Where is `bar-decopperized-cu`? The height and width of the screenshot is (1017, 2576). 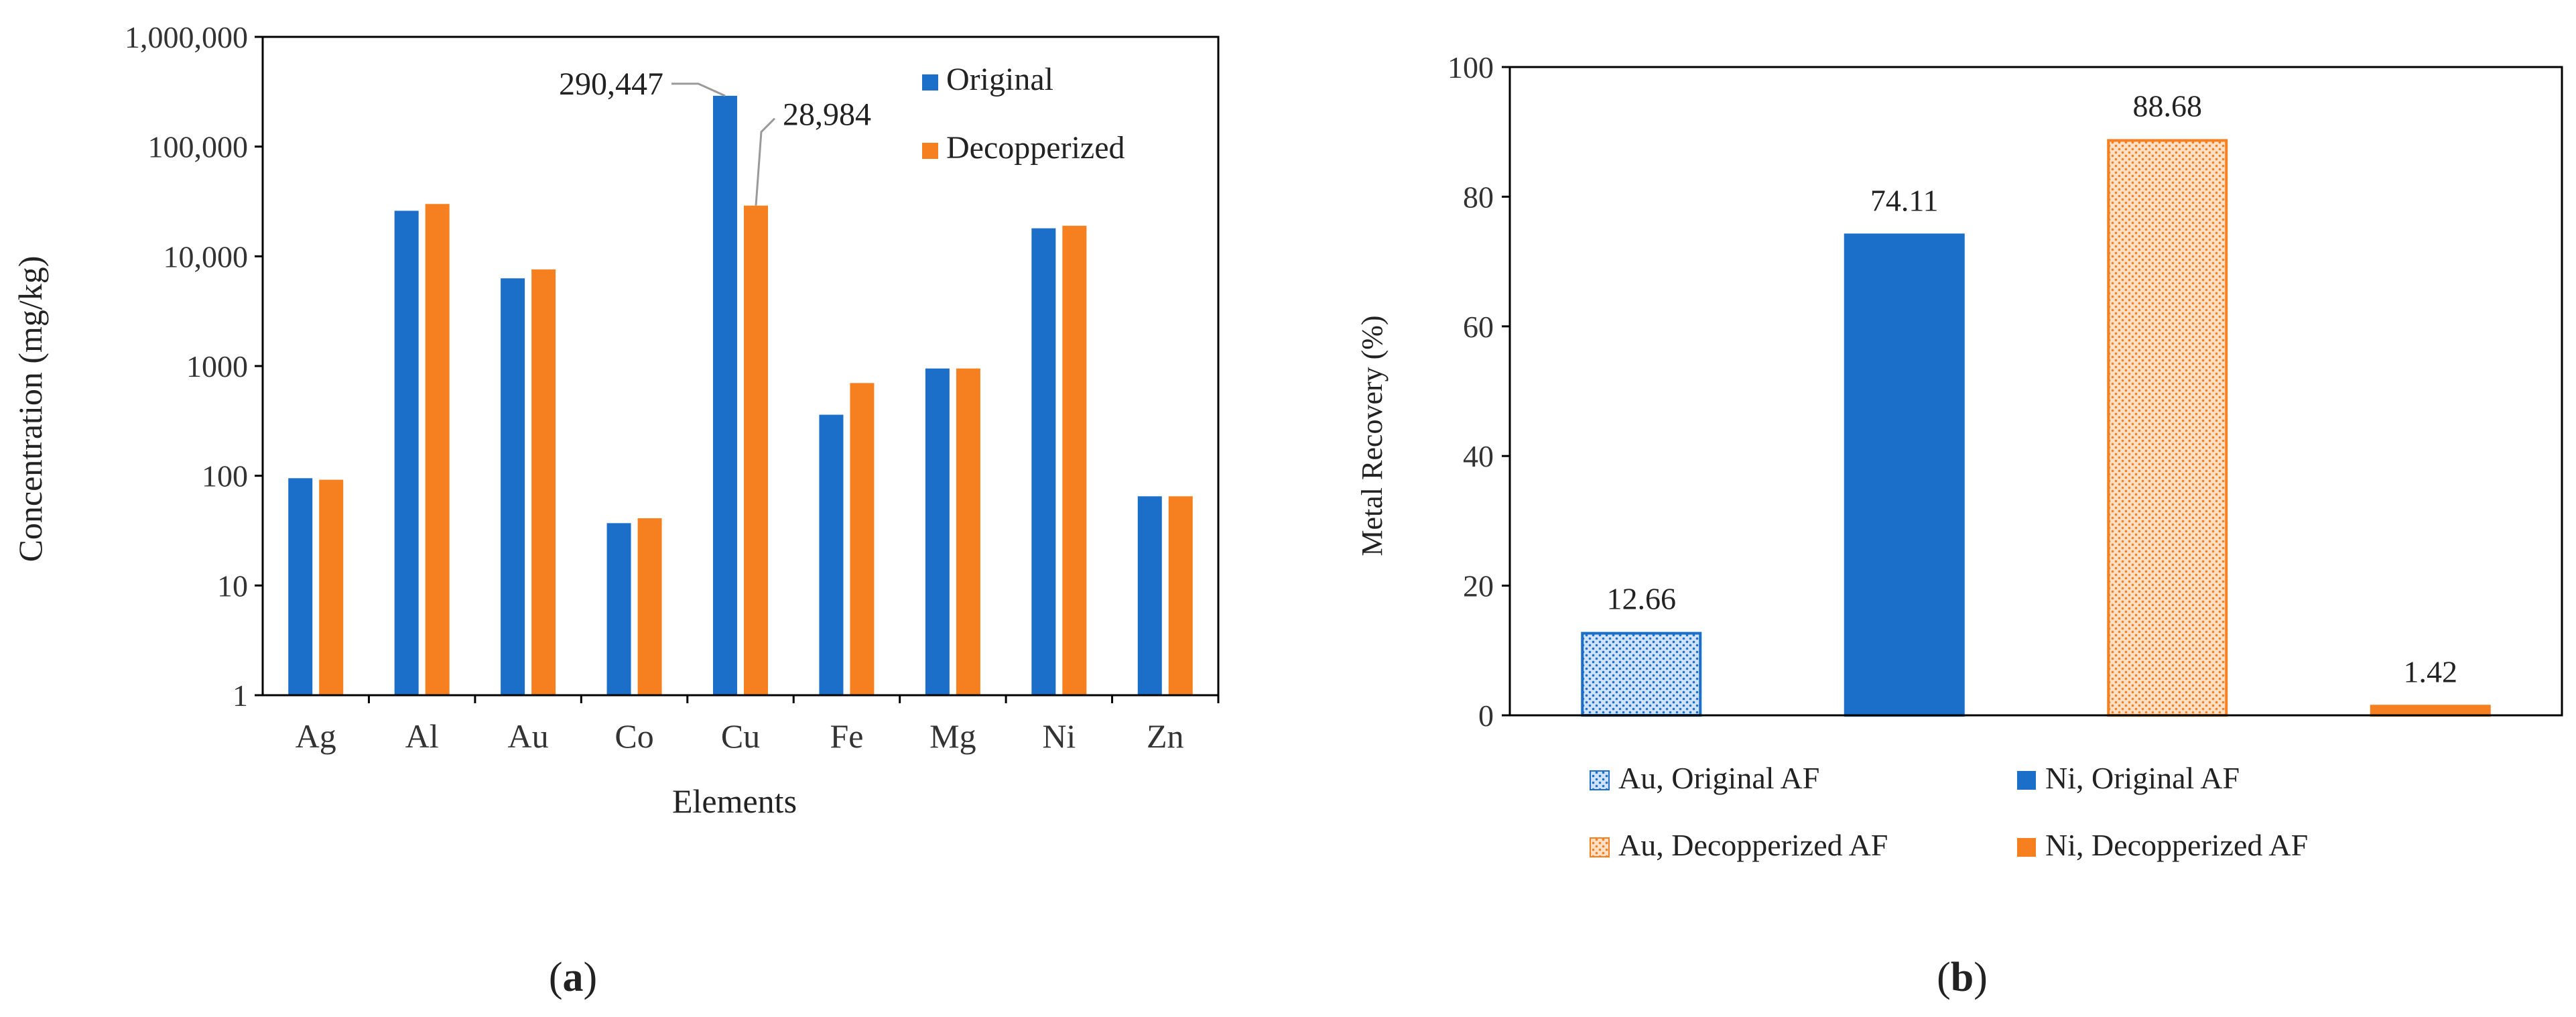
bar-decopperized-cu is located at coordinates (756, 450).